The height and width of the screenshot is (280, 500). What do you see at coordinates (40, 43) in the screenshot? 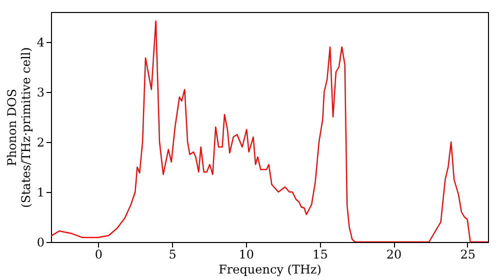
I see `y-tick-label: 4` at bounding box center [40, 43].